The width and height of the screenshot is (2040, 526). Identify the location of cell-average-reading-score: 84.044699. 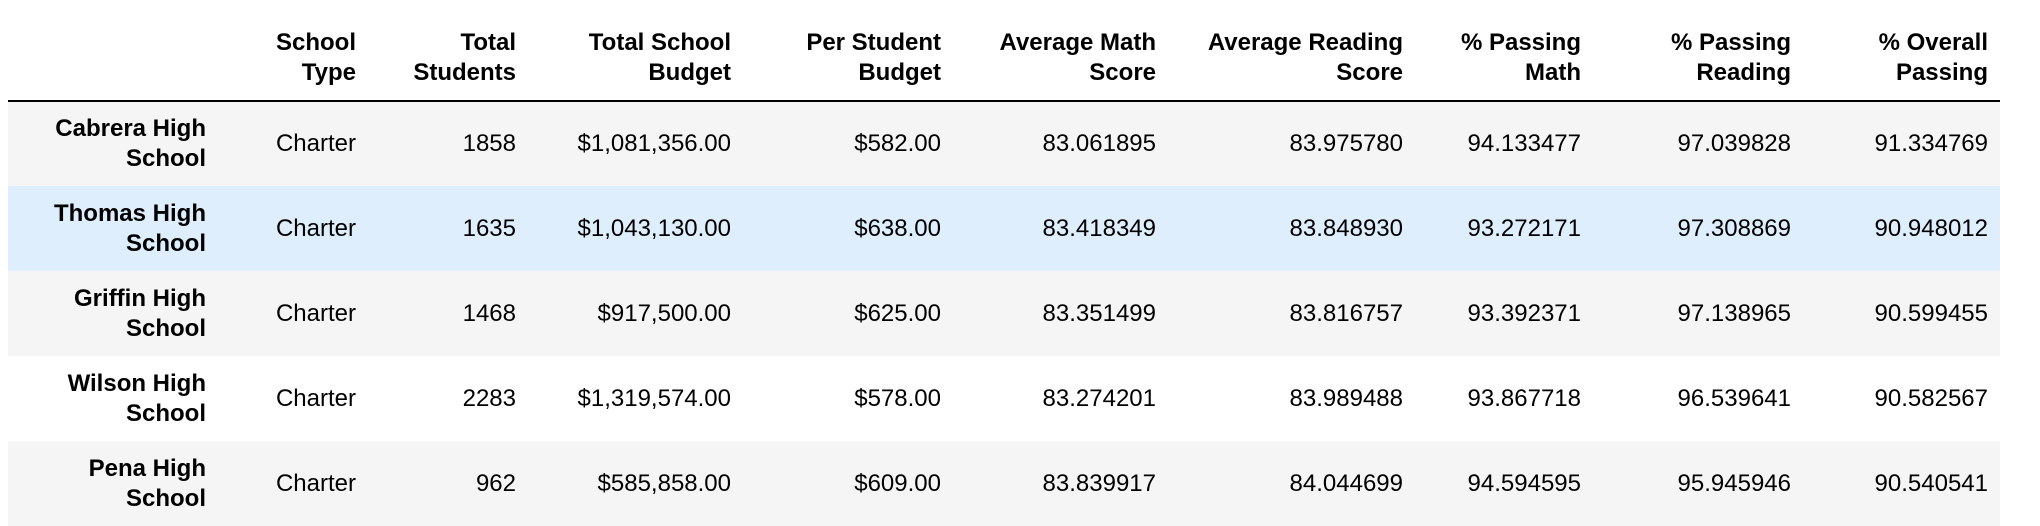
(1346, 483).